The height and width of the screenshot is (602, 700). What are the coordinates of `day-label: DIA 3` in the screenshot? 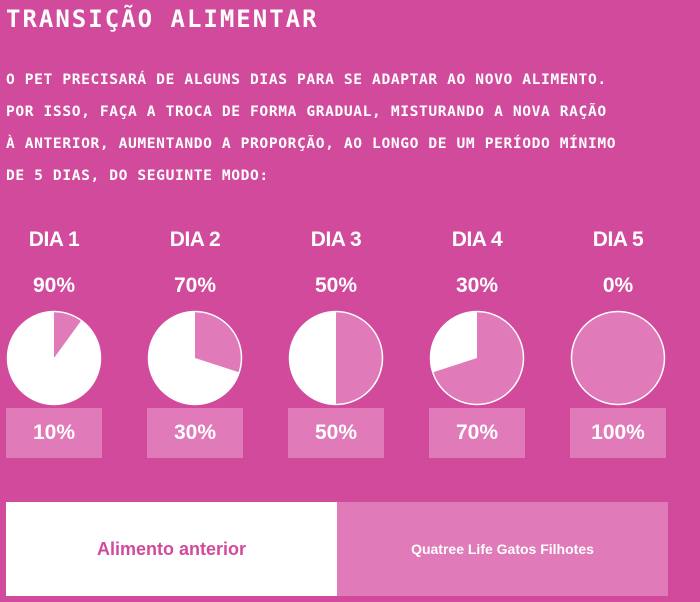 It's located at (336, 239).